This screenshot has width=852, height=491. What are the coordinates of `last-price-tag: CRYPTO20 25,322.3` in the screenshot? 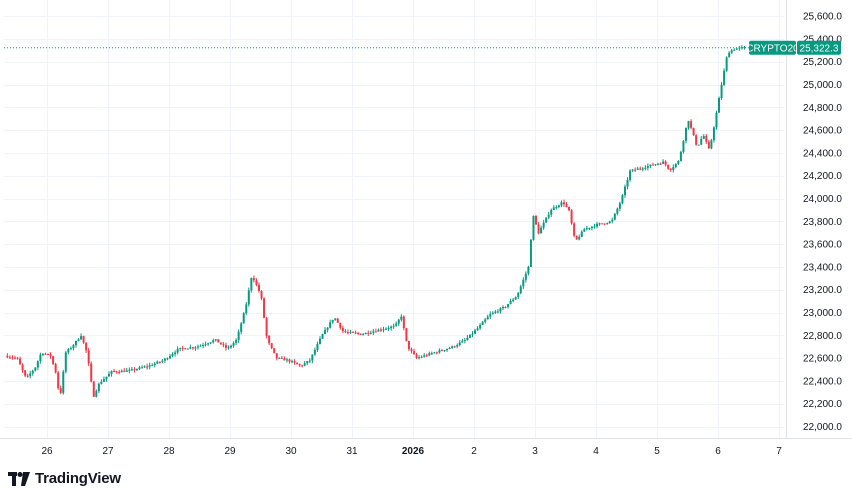 It's located at (793, 47).